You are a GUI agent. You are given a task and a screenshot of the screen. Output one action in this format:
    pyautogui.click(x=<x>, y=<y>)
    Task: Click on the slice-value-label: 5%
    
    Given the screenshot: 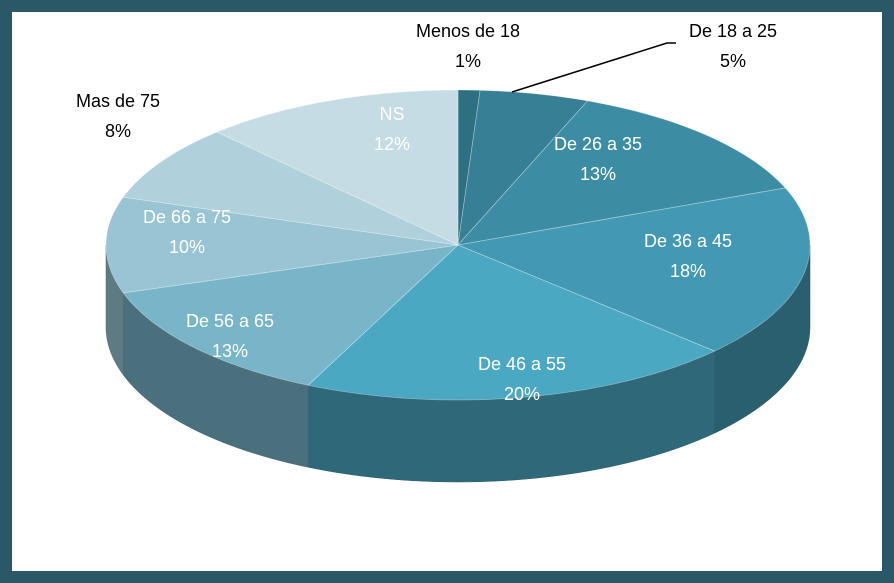 What is the action you would take?
    pyautogui.click(x=733, y=61)
    